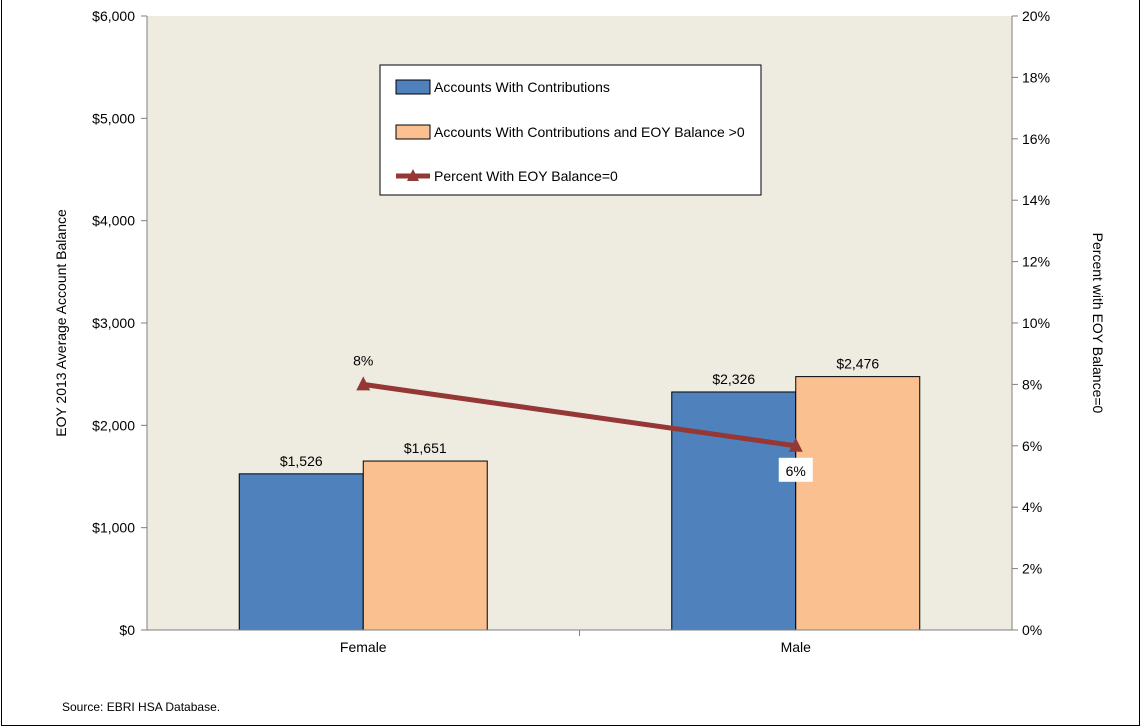 Image resolution: width=1143 pixels, height=727 pixels. What do you see at coordinates (1032, 384) in the screenshot?
I see `y2-tick-label: 8%` at bounding box center [1032, 384].